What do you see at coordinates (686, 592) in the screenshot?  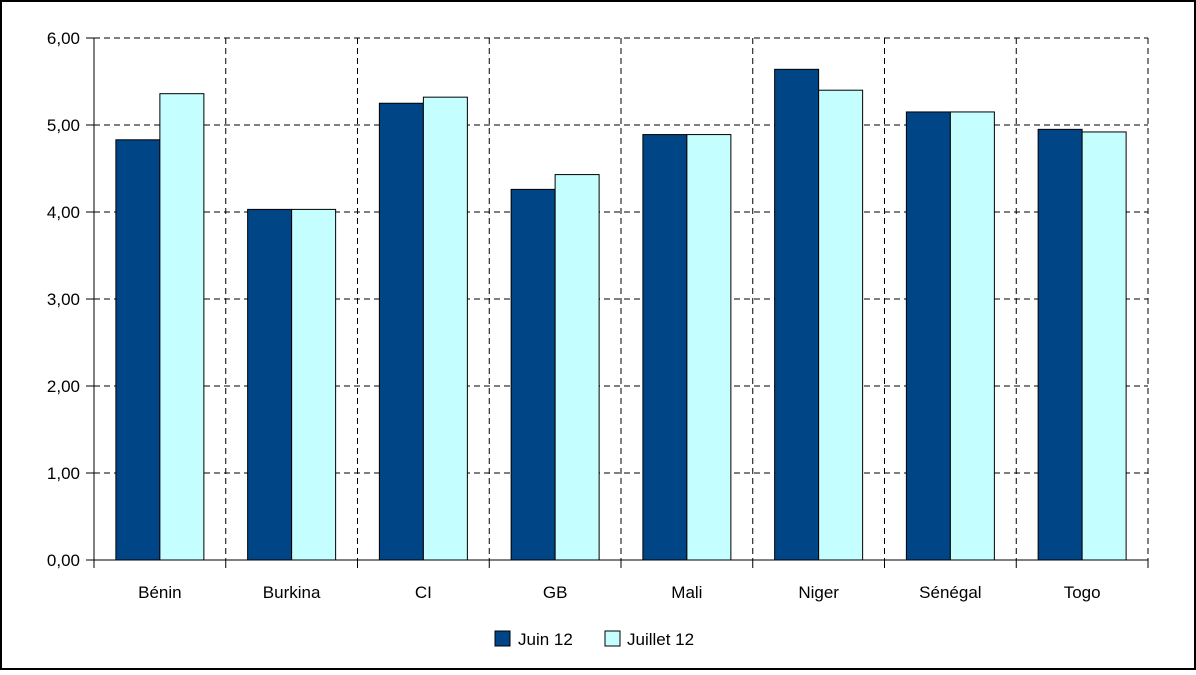 I see `x-tick-label: Mali` at bounding box center [686, 592].